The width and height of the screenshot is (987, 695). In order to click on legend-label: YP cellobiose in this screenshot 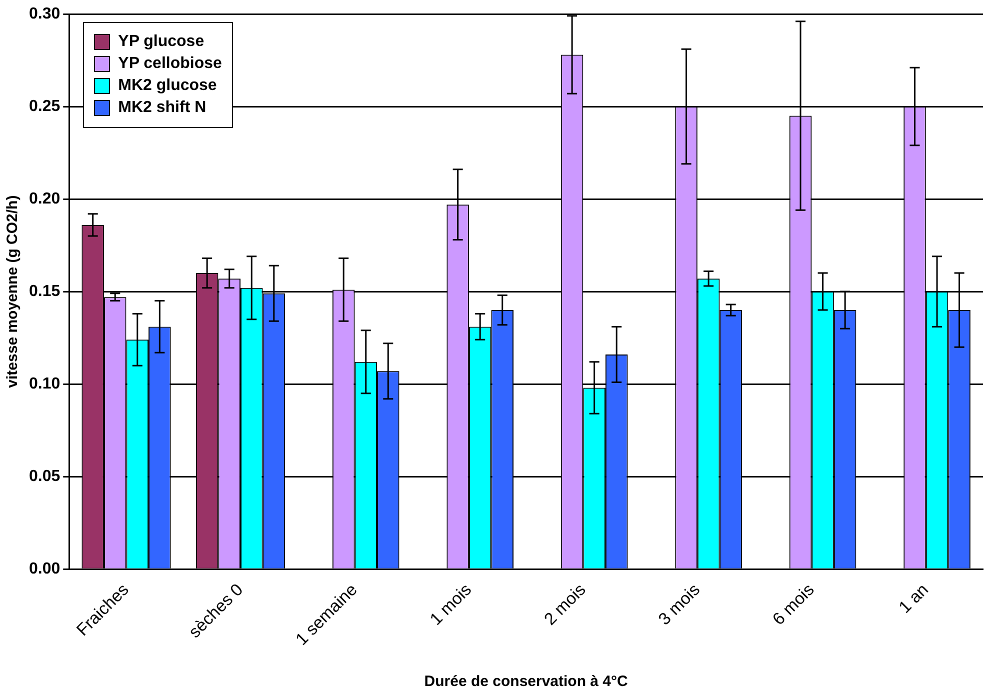, I will do `click(170, 64)`.